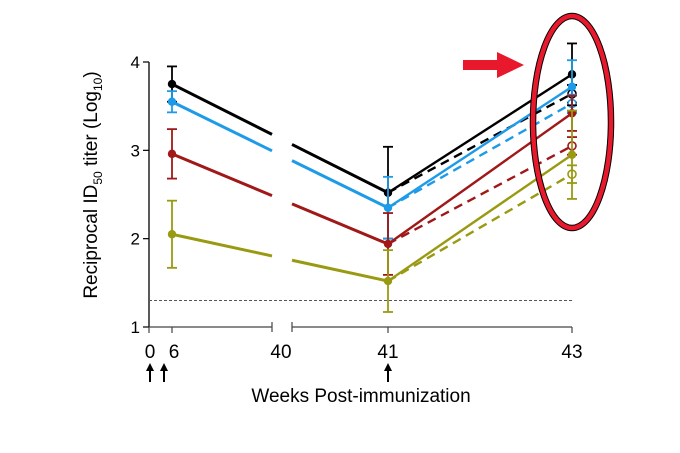  I want to click on x-tick-label: 0, so click(150, 352).